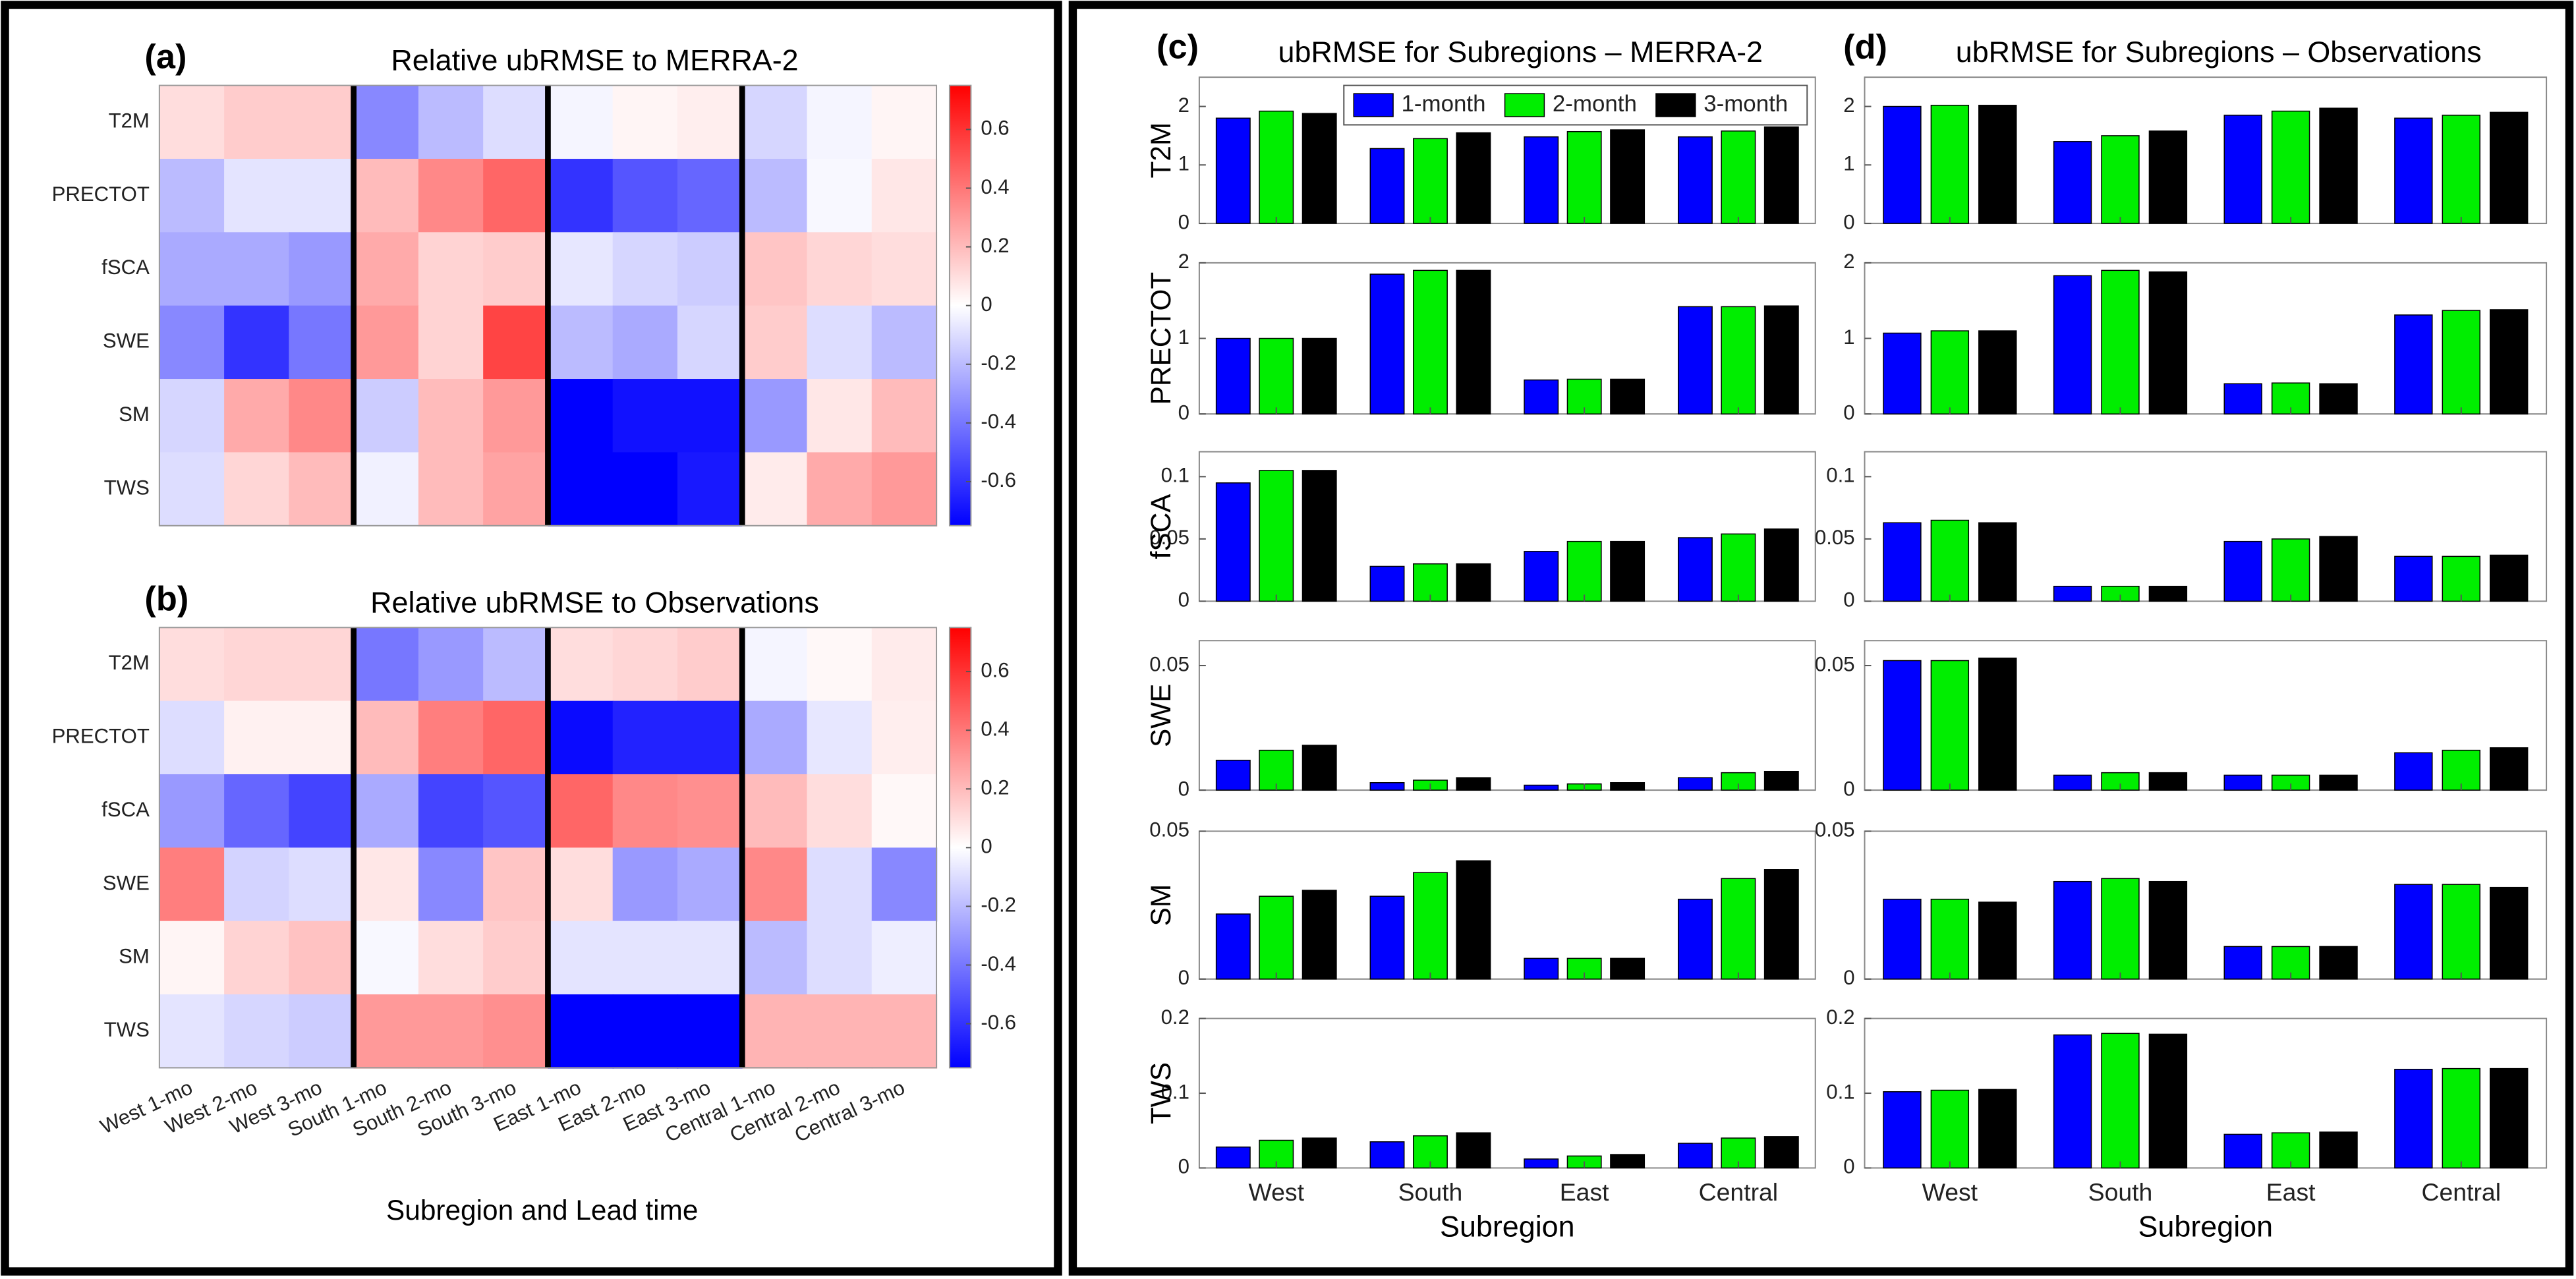 Image resolution: width=2576 pixels, height=1279 pixels. Describe the element at coordinates (1840, 1091) in the screenshot. I see `y-tick-label: 0.1` at that location.